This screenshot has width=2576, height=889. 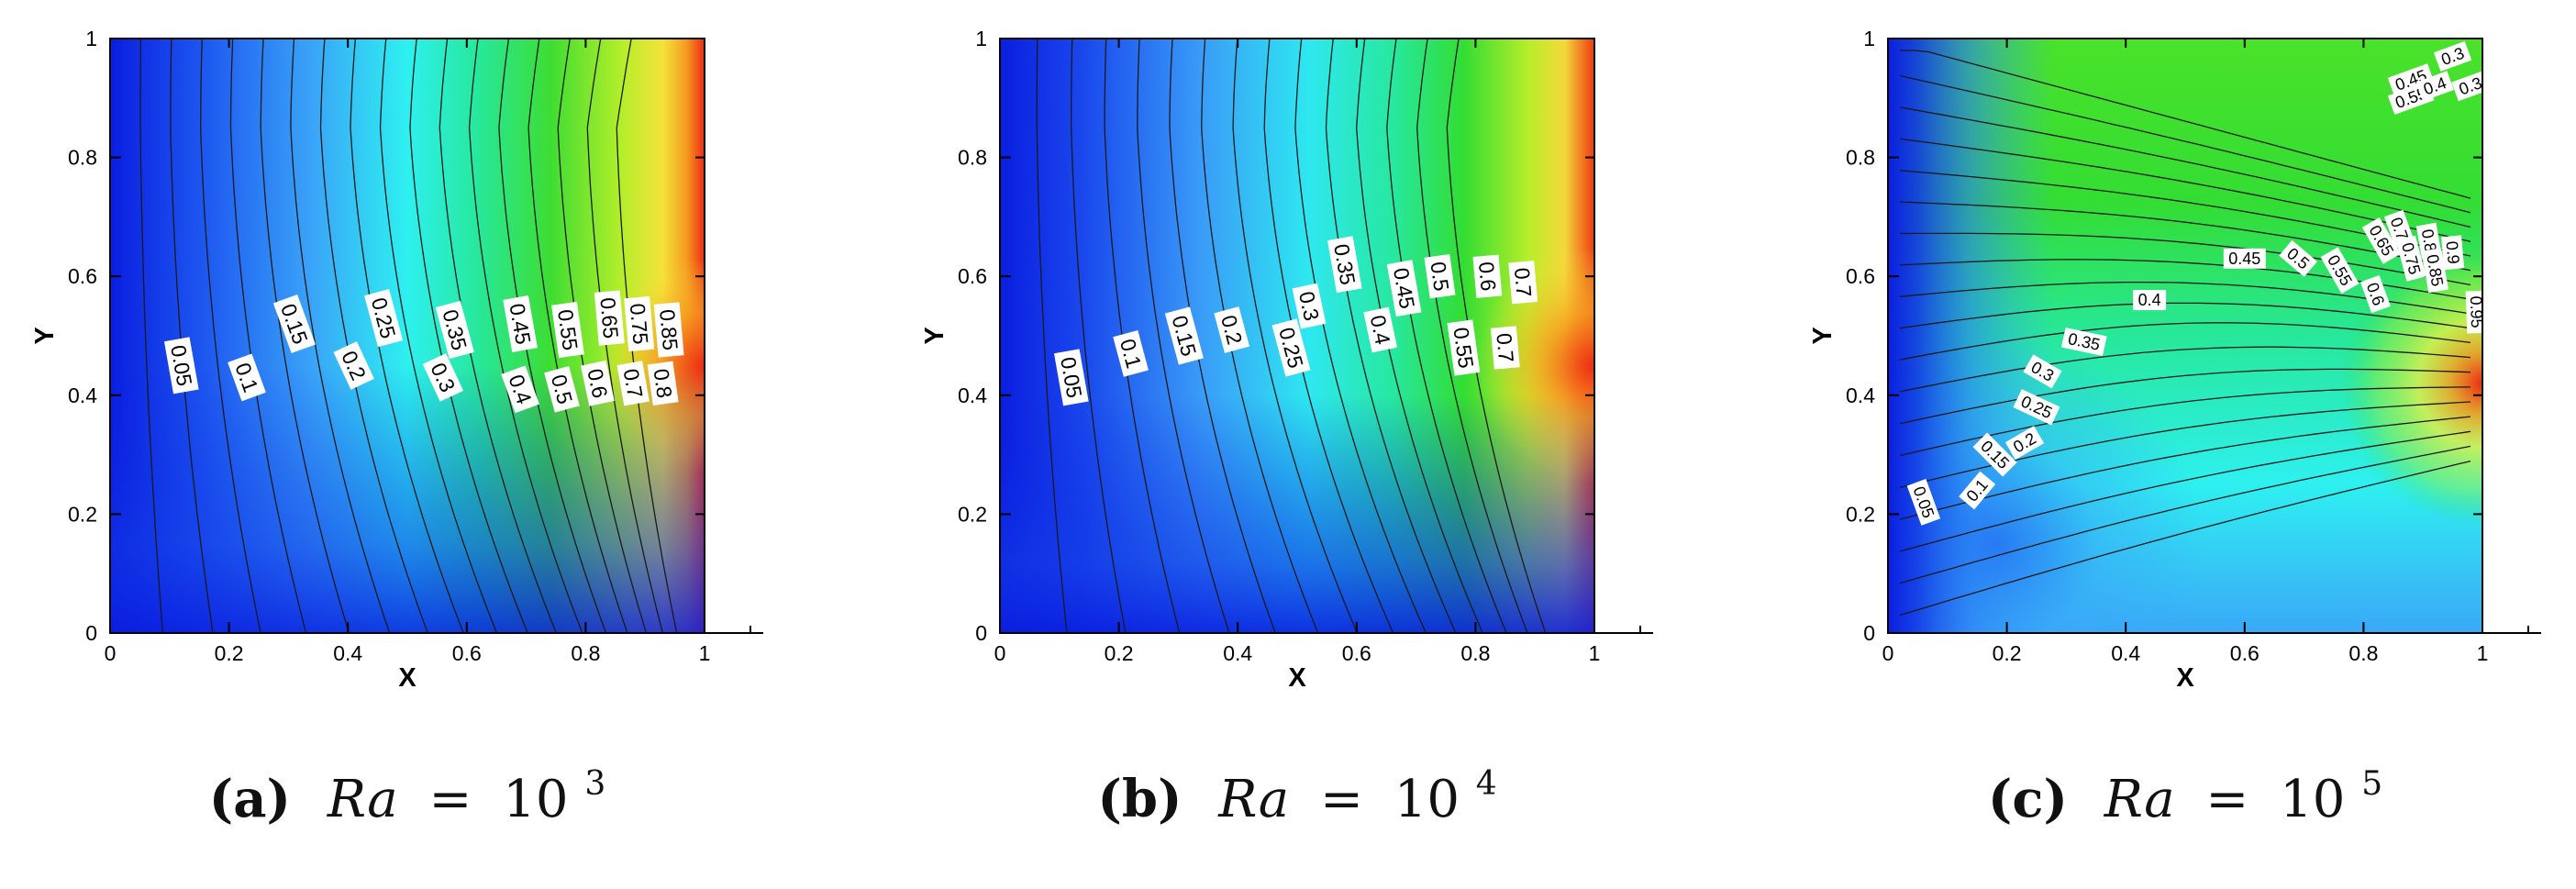 I want to click on contour-label: 0.05, so click(x=1071, y=377).